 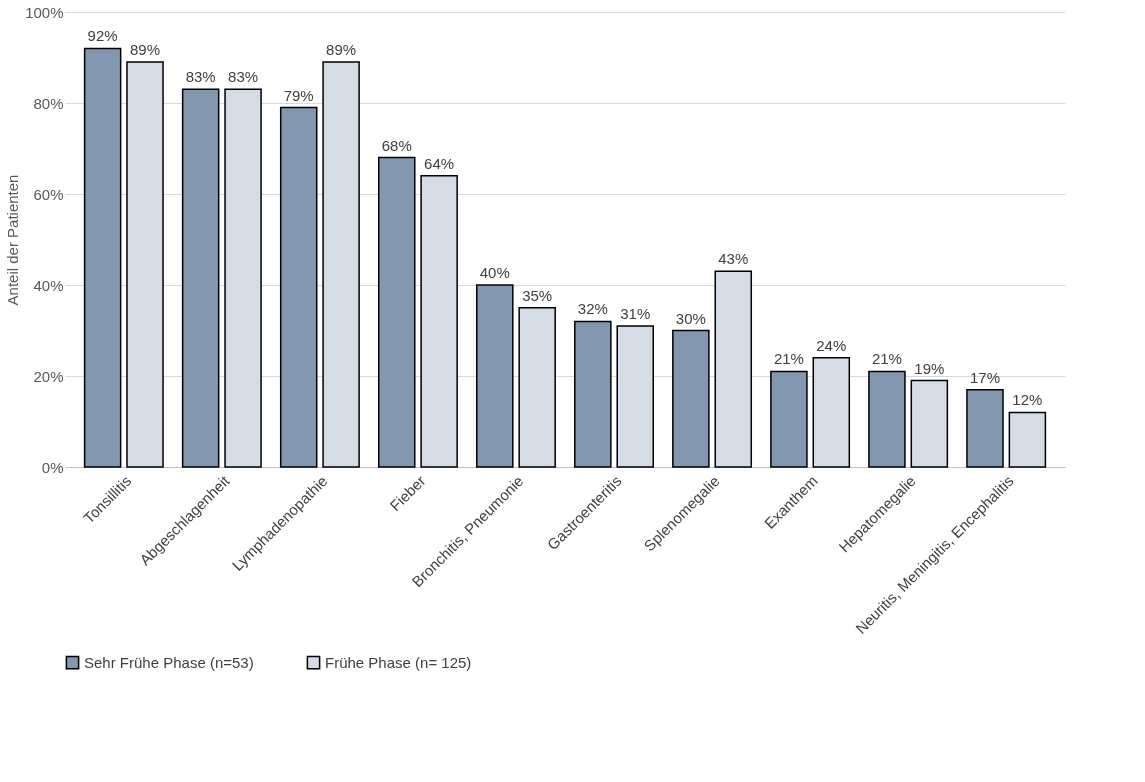 I want to click on data-label: 31%, so click(x=635, y=313).